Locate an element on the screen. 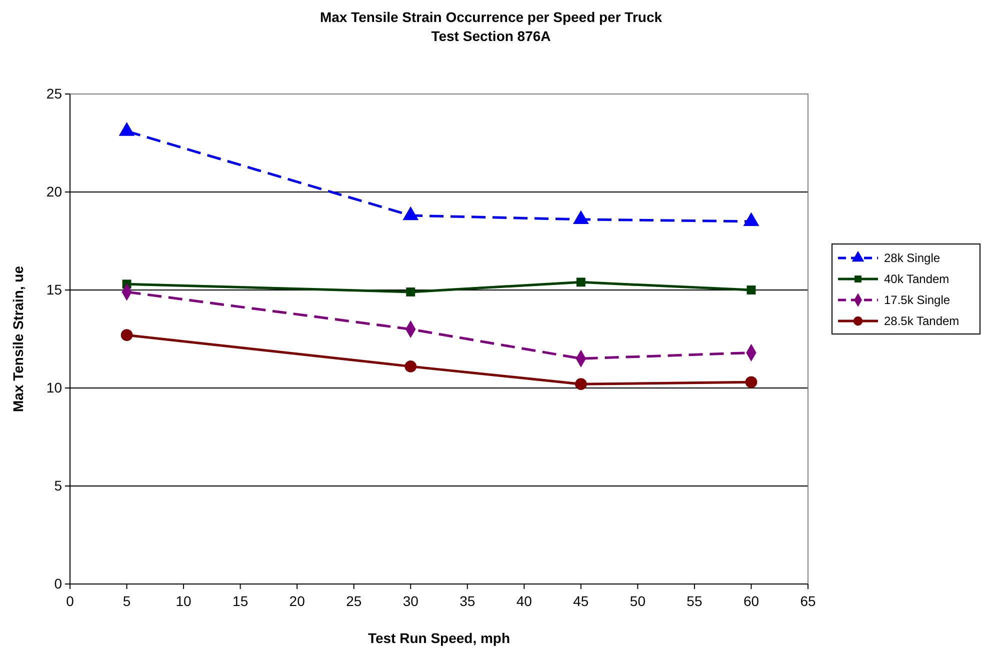  chart-title: Max Tensile Strain Occurrence per Speed per Truck is located at coordinates (491, 17).